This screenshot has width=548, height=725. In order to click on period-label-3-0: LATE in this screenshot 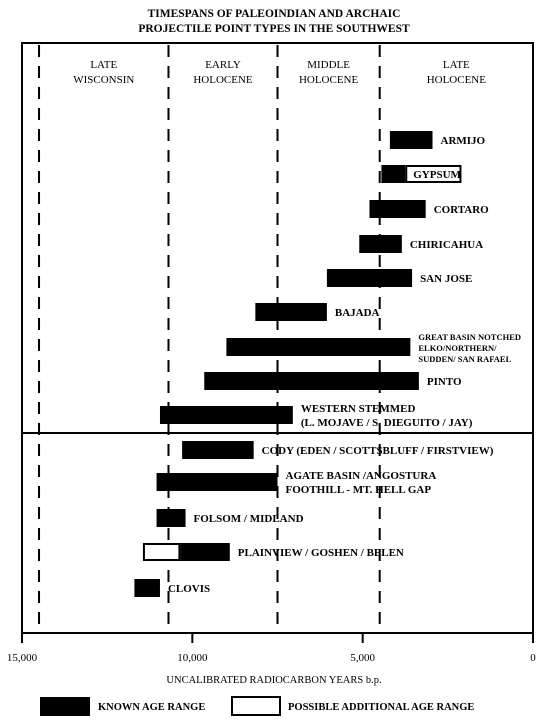, I will do `click(456, 65)`.